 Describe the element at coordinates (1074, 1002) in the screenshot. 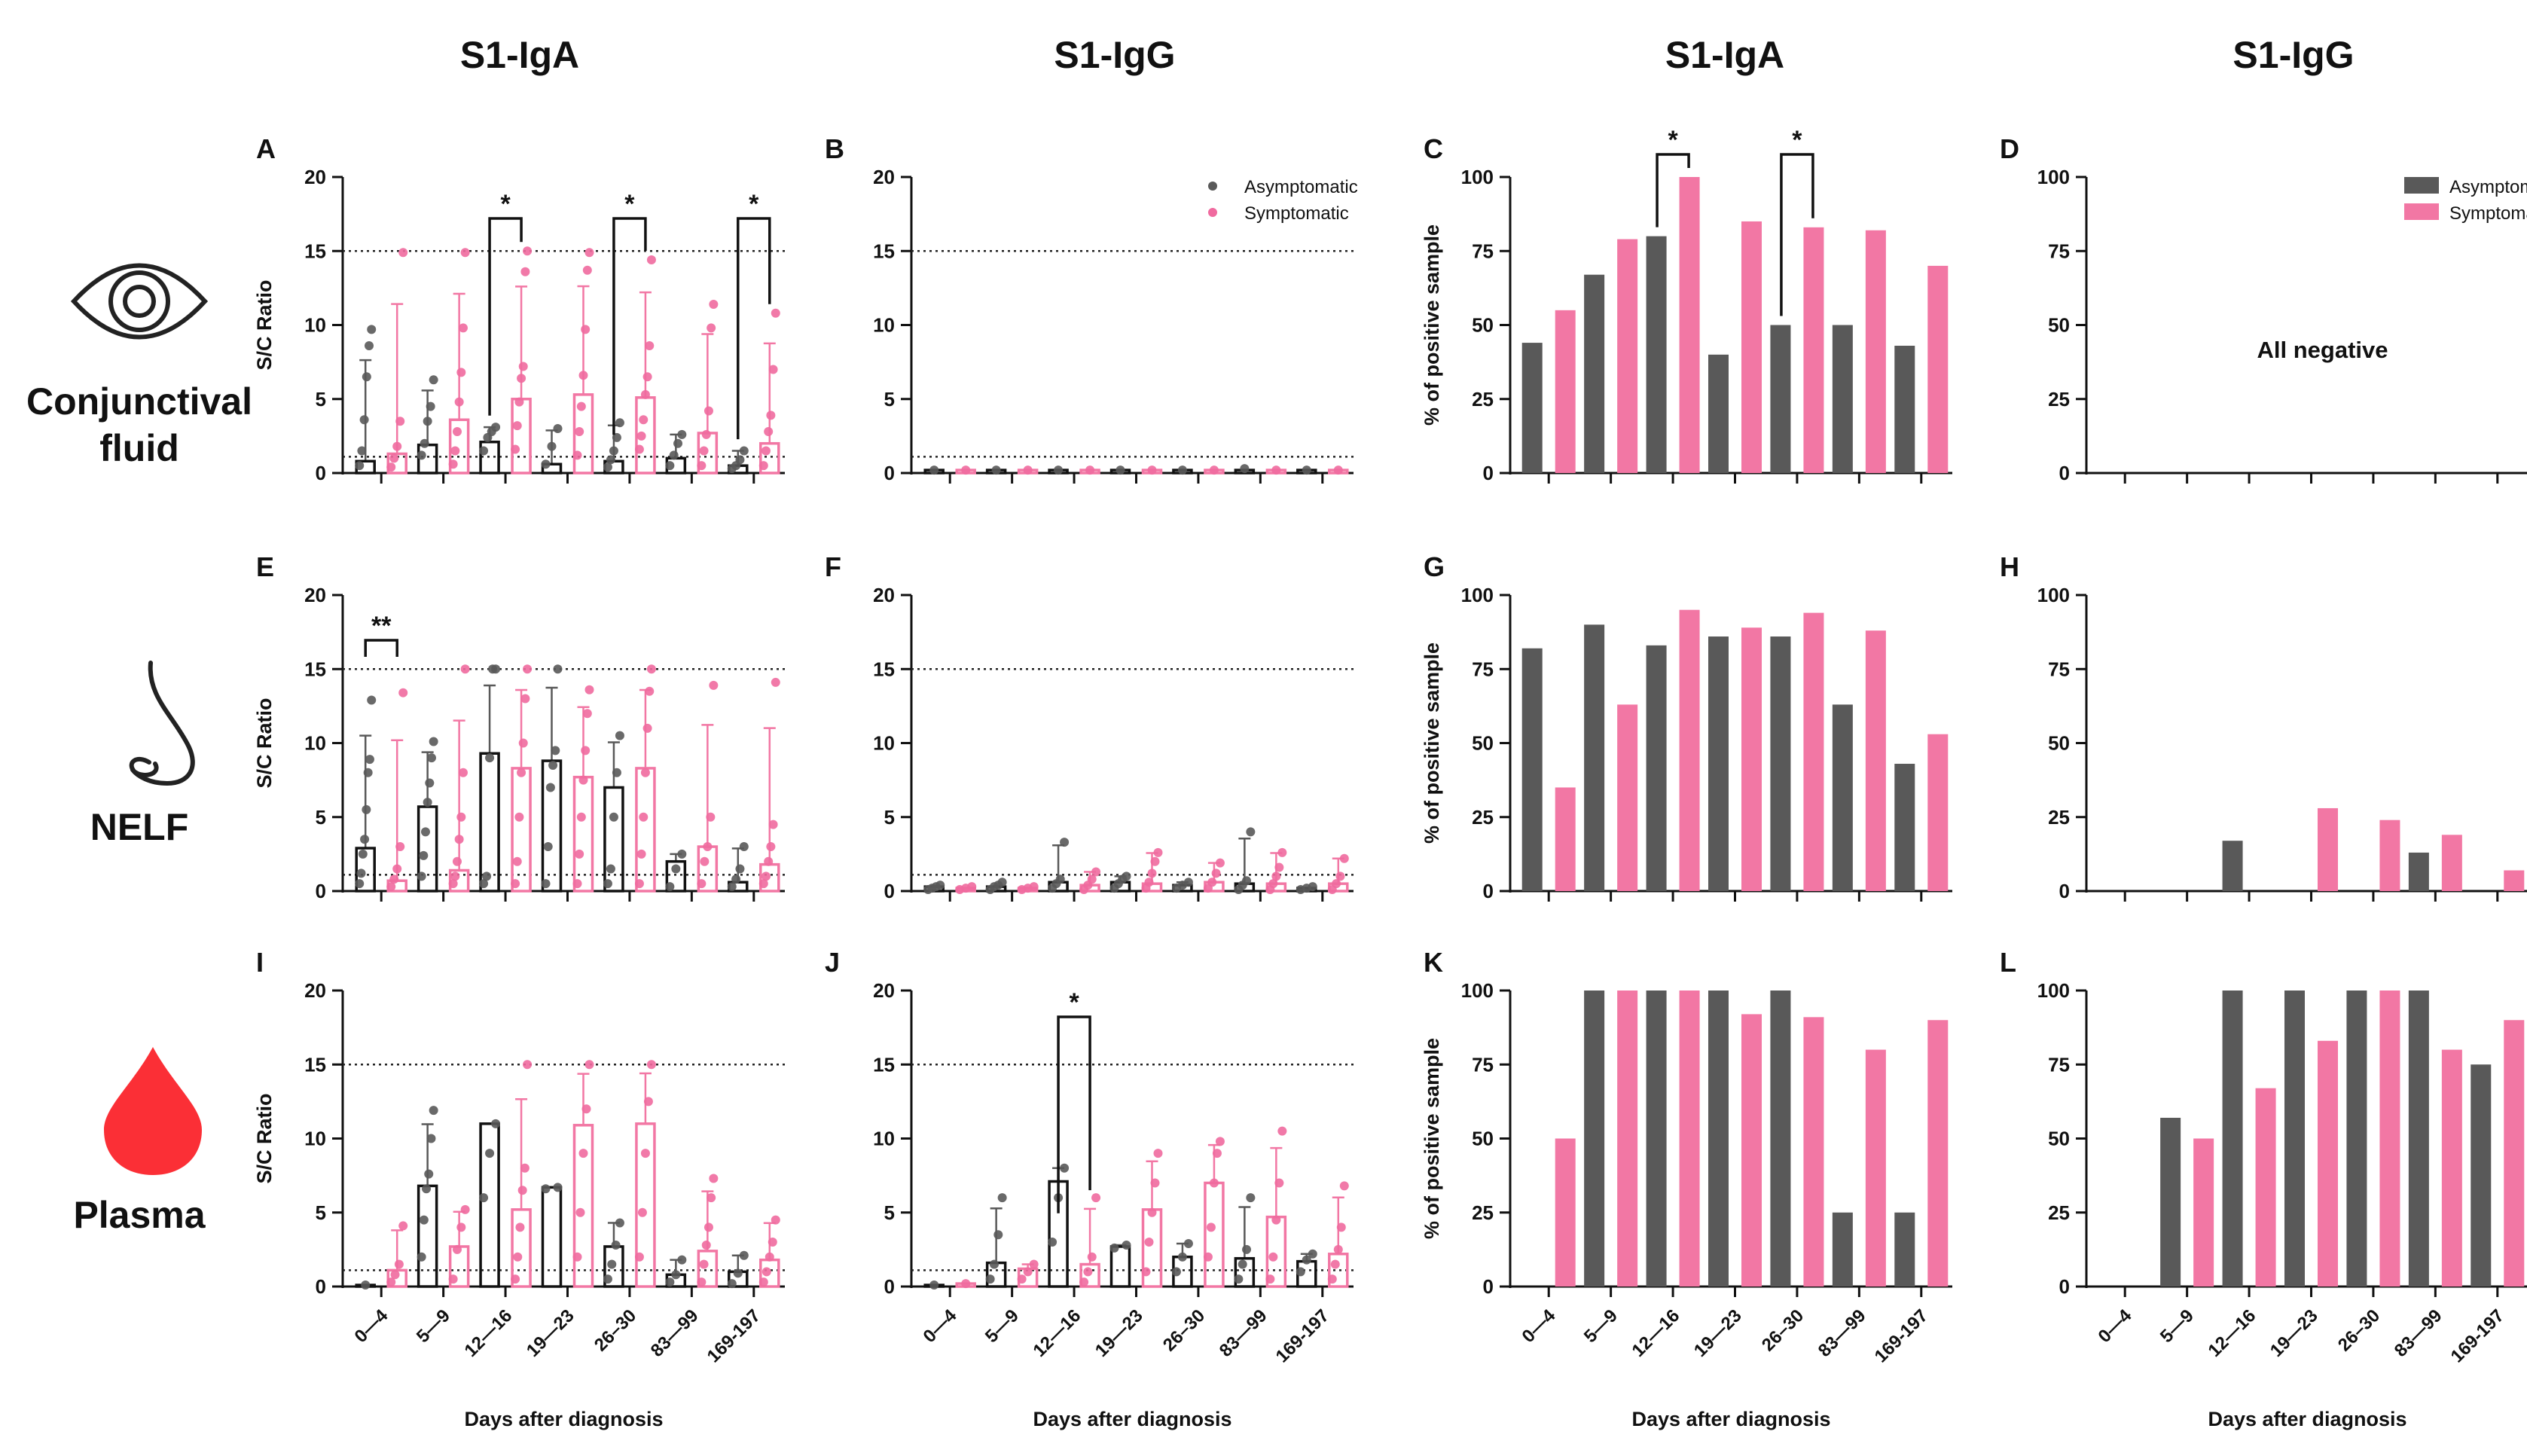

I see `significance-label: *` at that location.